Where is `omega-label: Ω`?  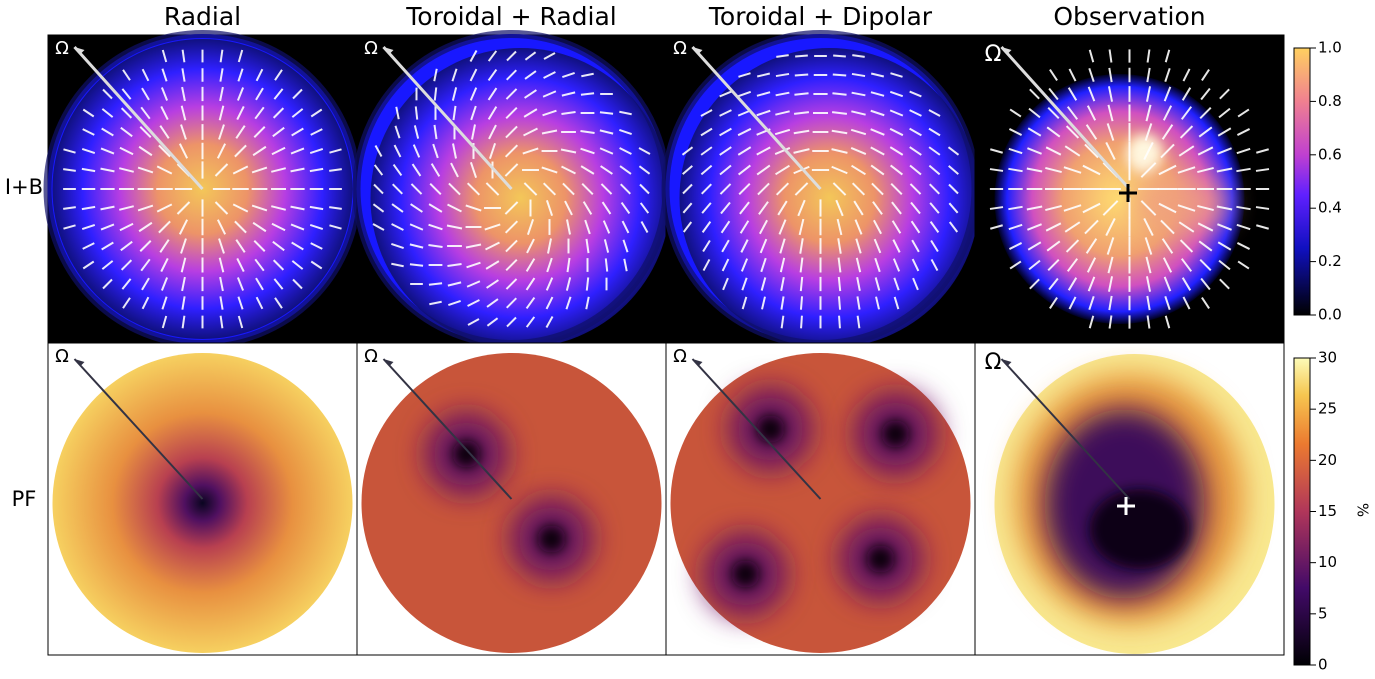 omega-label: Ω is located at coordinates (371, 48).